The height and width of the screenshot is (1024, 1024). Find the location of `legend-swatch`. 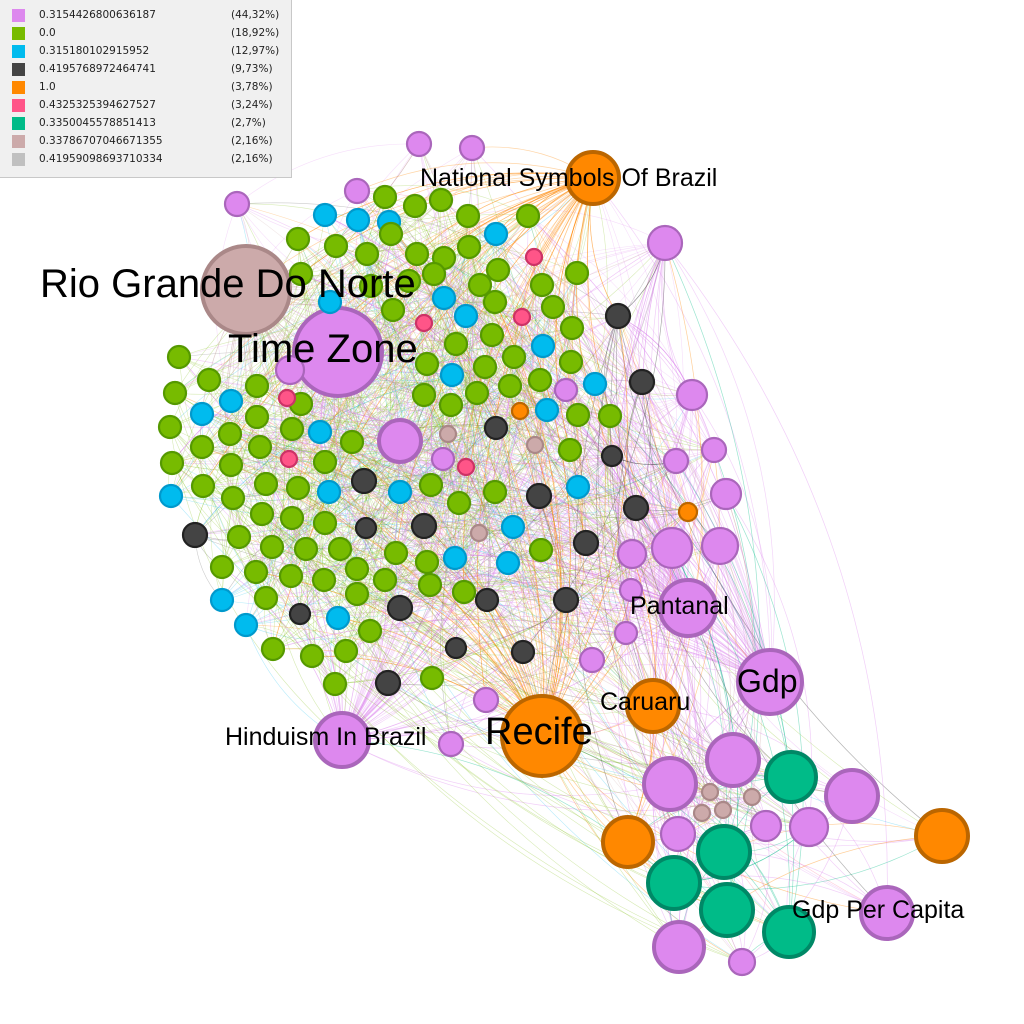

legend-swatch is located at coordinates (18, 141).